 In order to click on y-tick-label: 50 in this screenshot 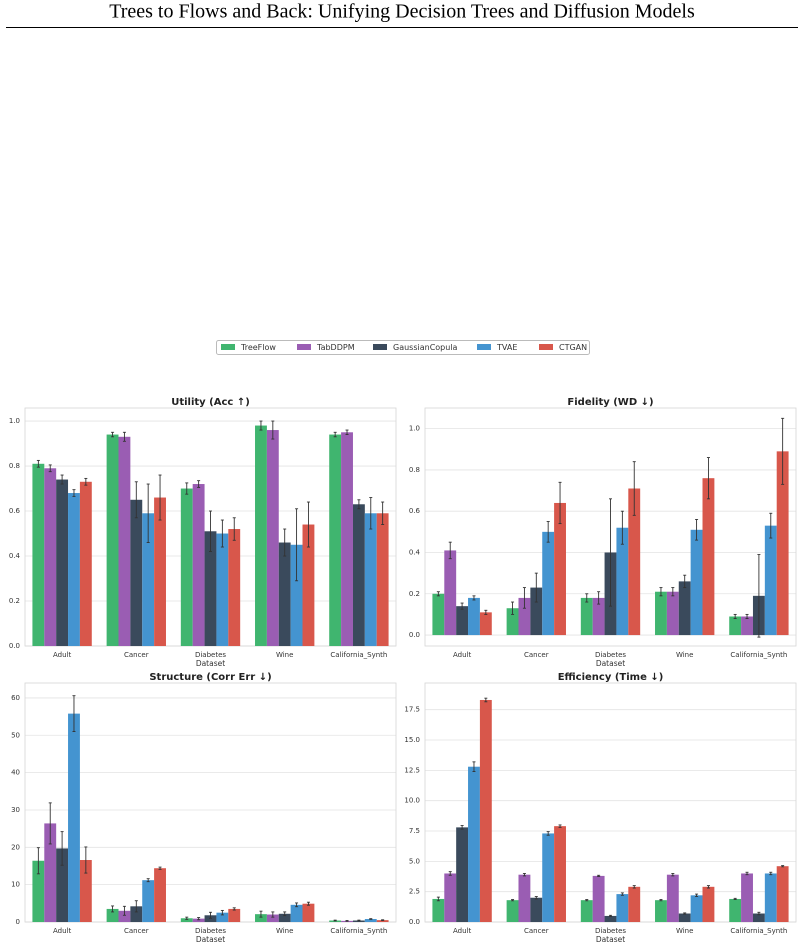, I will do `click(15, 735)`.